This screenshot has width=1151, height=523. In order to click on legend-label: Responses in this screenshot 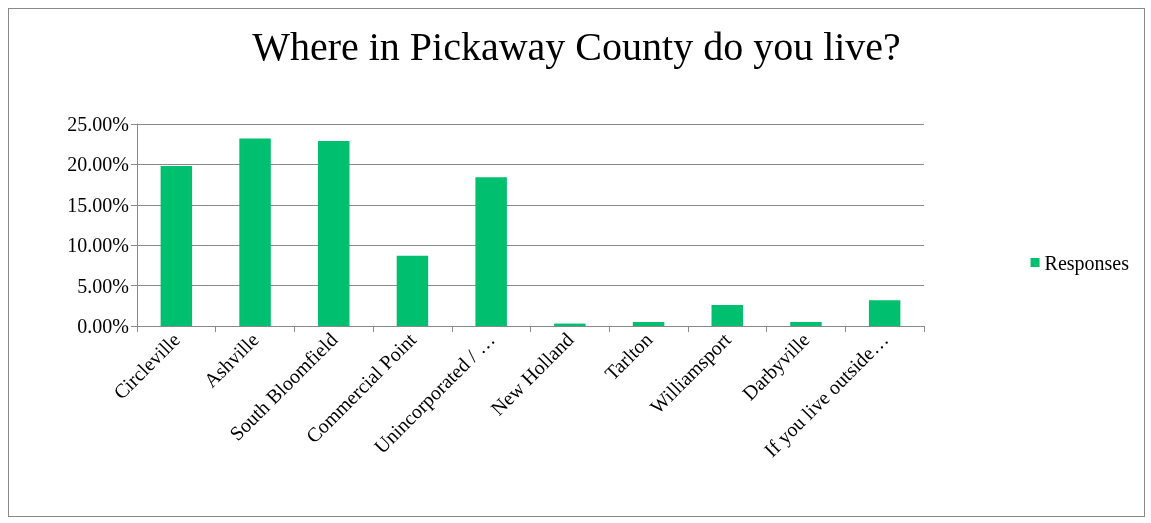, I will do `click(1087, 263)`.